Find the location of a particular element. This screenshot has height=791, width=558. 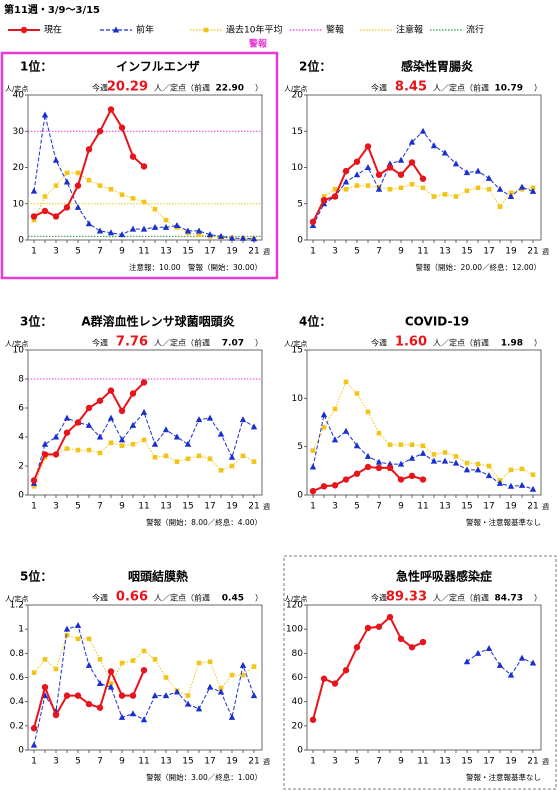

series-line-average is located at coordinates (423, 203).